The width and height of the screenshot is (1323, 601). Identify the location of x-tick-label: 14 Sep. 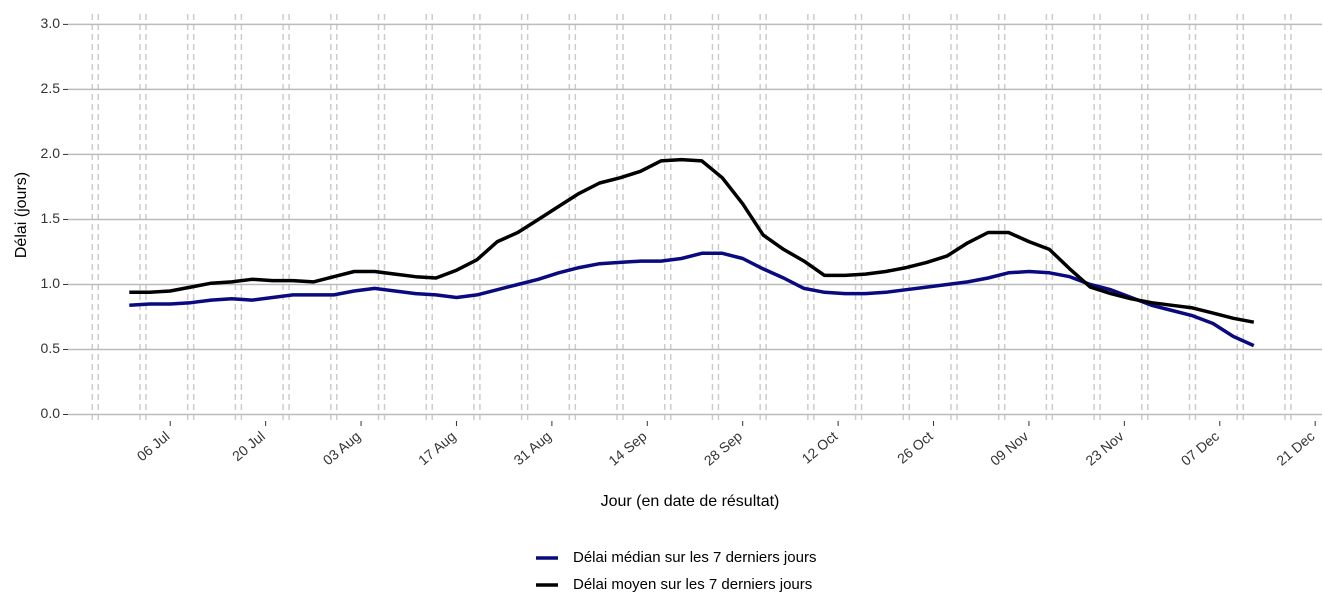
(627, 448).